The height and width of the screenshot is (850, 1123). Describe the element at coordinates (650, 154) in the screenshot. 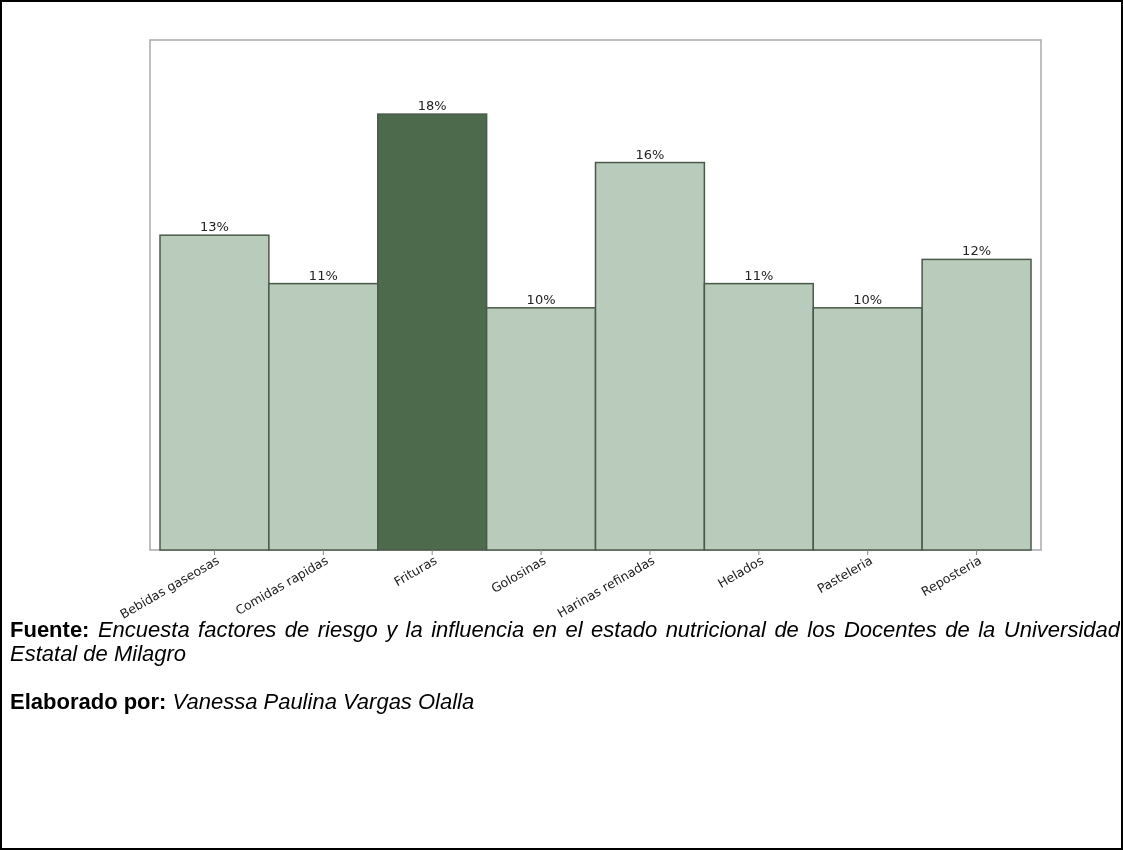

I see `data-label: 16%` at that location.